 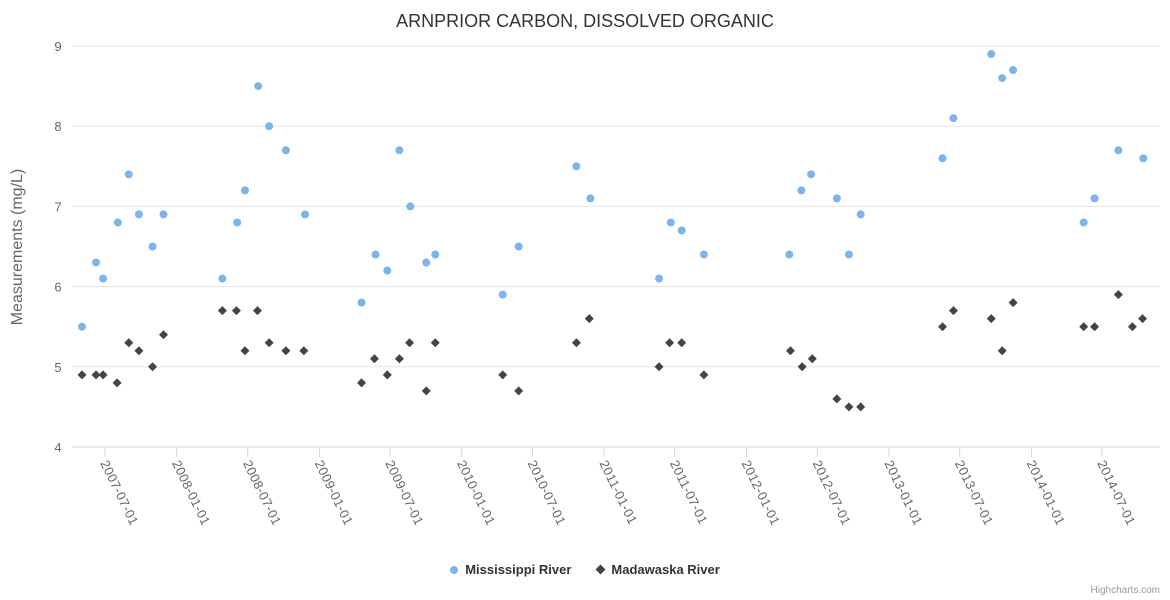 What do you see at coordinates (334, 493) in the screenshot?
I see `x-axis-tick-label: 2009-01-01` at bounding box center [334, 493].